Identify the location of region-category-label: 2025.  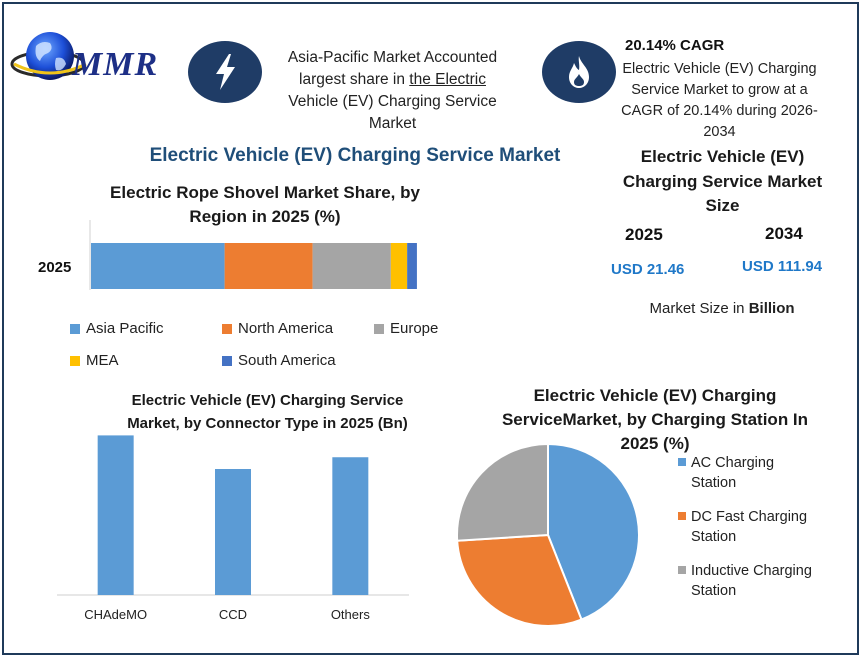
(54, 267).